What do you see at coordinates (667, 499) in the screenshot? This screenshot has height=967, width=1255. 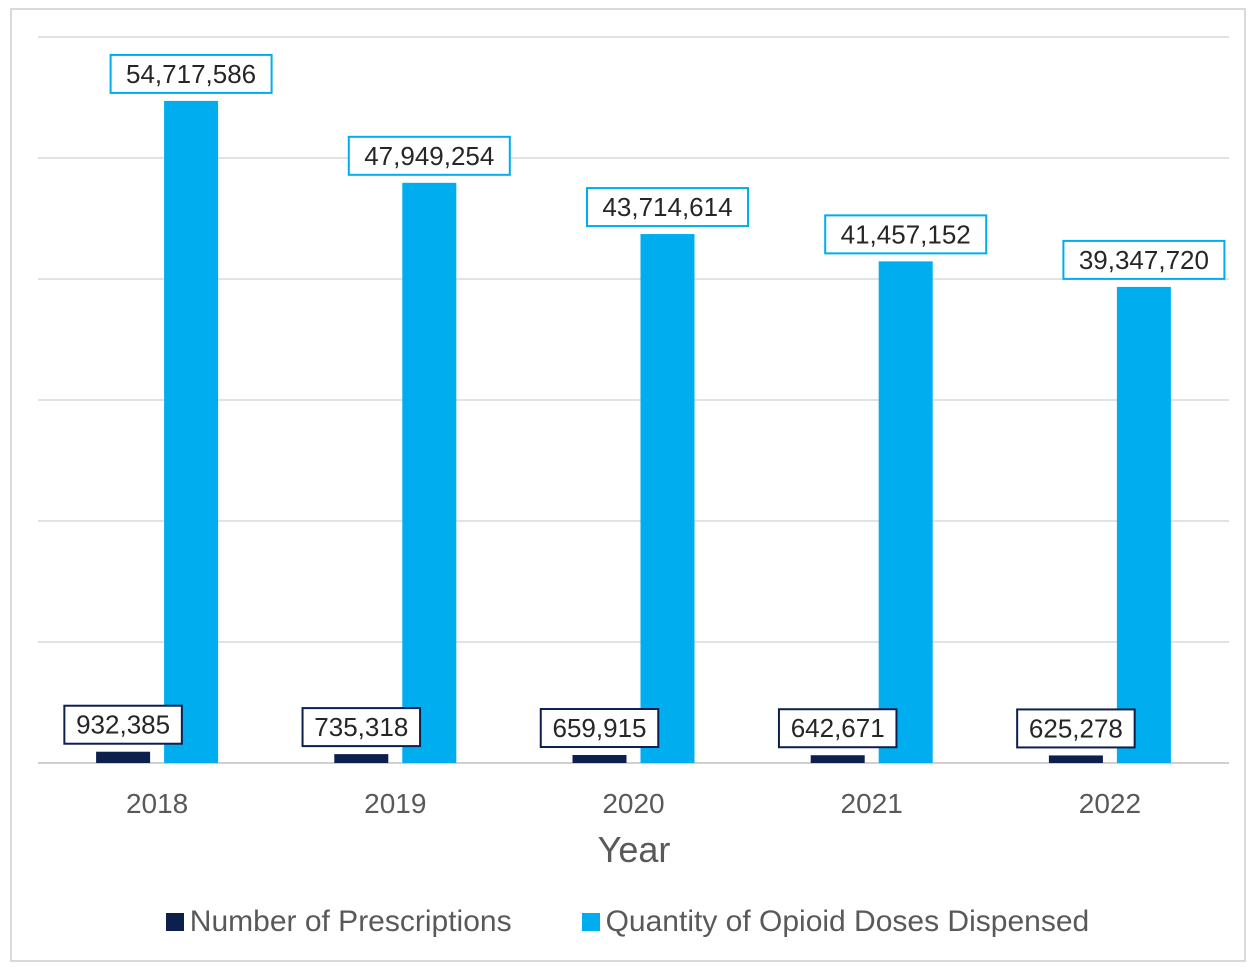 I see `bar-doses-2020` at bounding box center [667, 499].